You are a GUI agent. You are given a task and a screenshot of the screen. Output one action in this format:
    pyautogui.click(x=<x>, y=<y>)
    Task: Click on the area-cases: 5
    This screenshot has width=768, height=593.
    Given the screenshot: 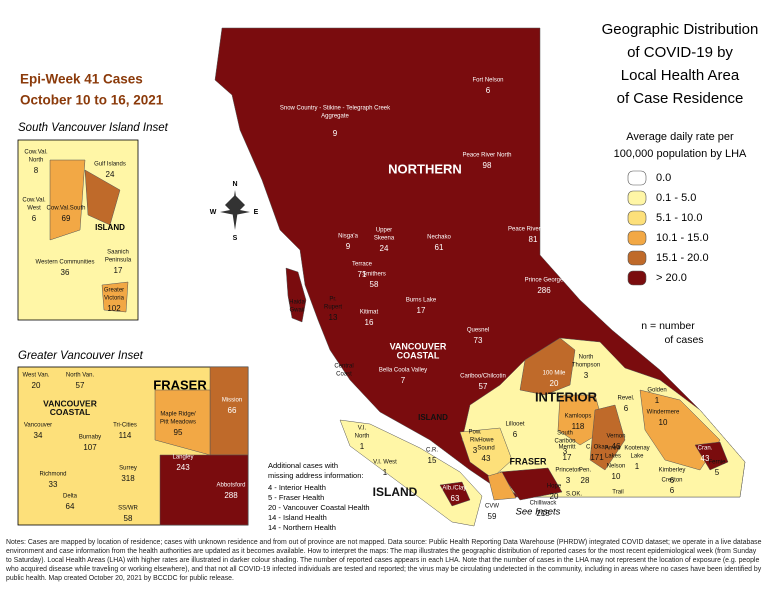 What is the action you would take?
    pyautogui.click(x=717, y=472)
    